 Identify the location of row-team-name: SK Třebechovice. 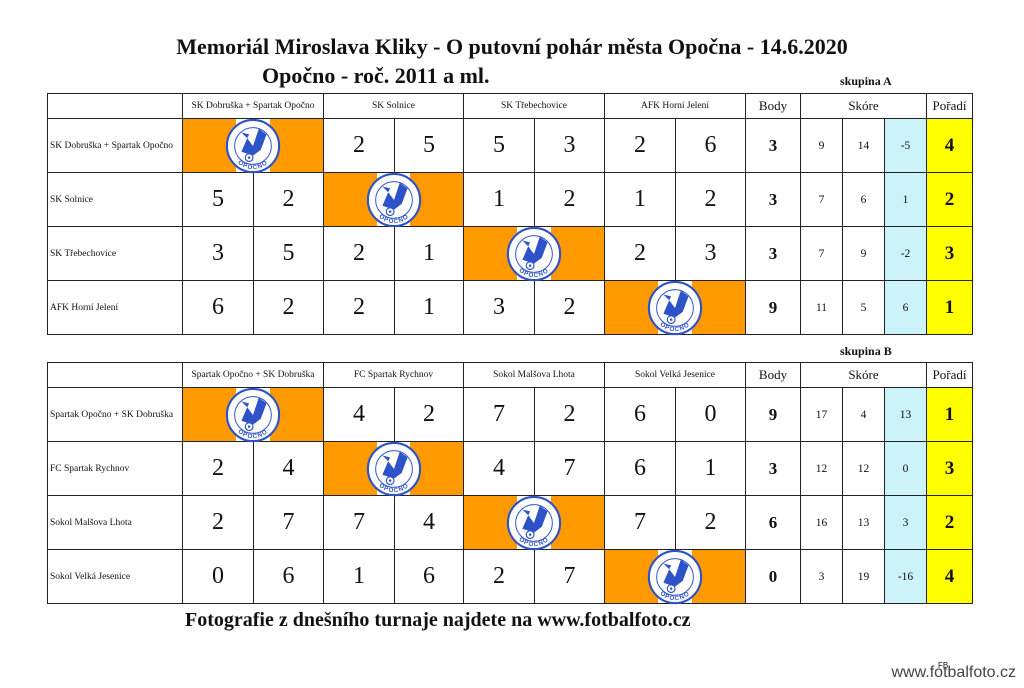
(115, 253).